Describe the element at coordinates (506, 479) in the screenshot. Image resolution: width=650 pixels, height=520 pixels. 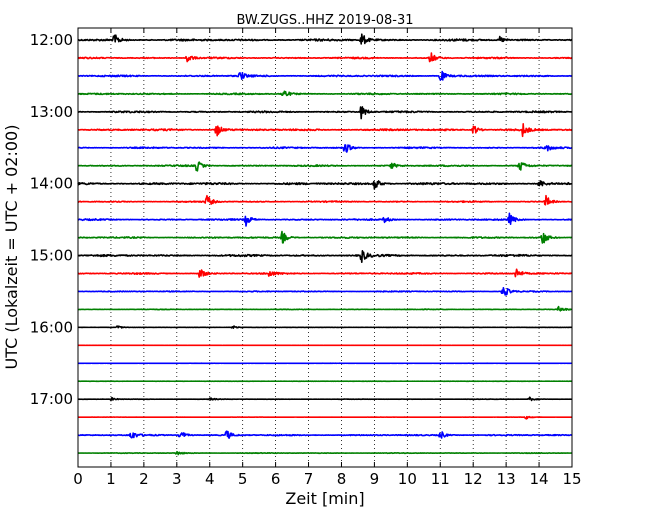
I see `x-tick-label: 13` at that location.